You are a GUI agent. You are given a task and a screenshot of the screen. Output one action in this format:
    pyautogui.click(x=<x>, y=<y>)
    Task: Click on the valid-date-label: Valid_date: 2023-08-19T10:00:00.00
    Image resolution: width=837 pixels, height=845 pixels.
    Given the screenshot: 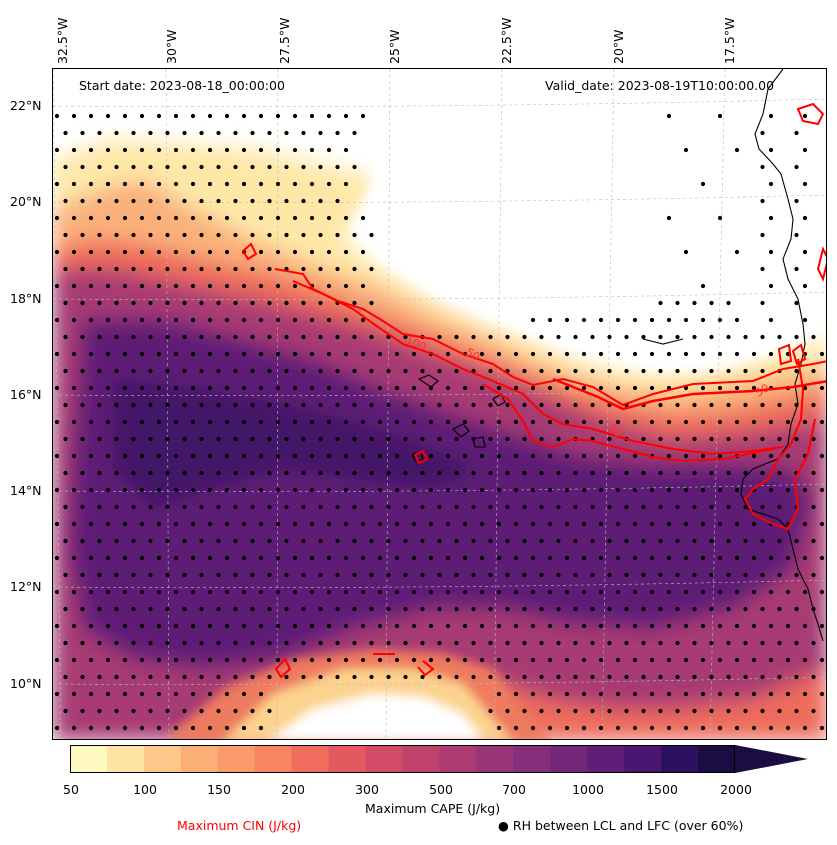 What is the action you would take?
    pyautogui.click(x=660, y=85)
    